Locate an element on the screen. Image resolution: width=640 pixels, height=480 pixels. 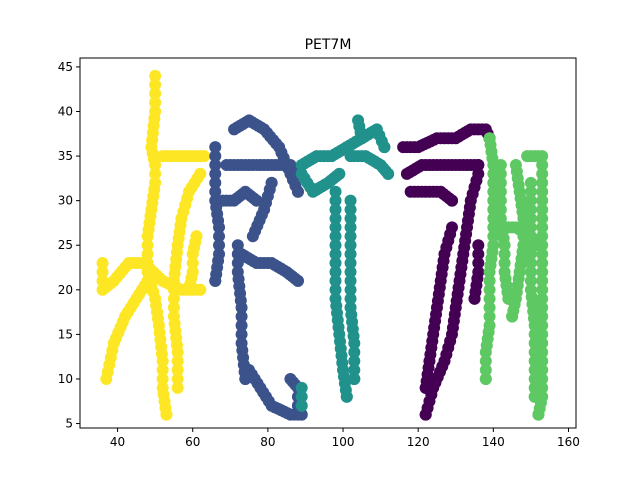
x-tick-label: 60 is located at coordinates (192, 442).